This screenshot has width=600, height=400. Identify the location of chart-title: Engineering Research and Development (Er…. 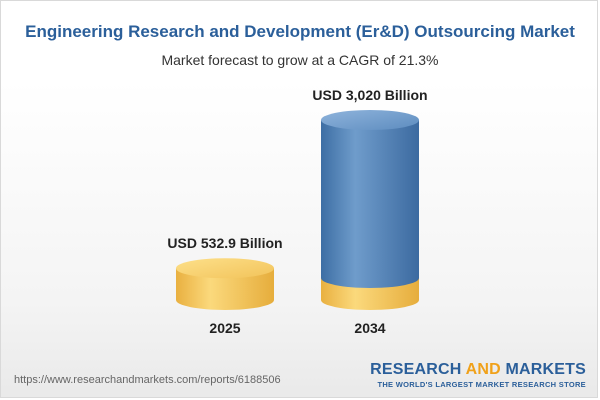
(300, 31).